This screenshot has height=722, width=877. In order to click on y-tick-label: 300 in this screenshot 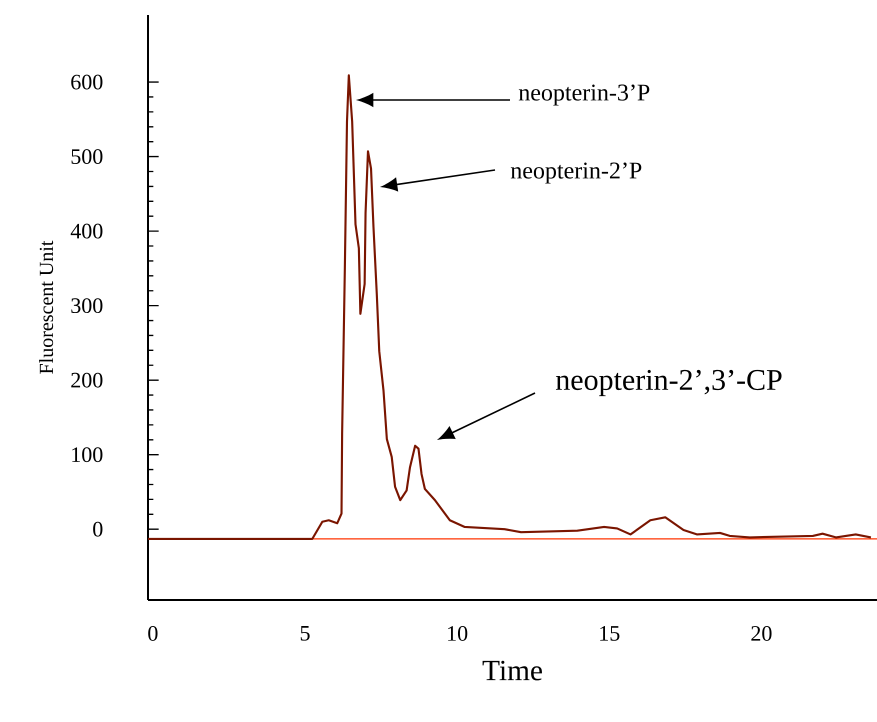, I will do `click(86, 306)`.